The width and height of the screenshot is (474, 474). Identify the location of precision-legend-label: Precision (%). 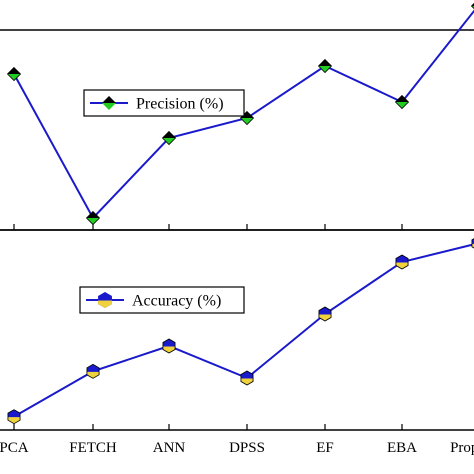
(180, 104).